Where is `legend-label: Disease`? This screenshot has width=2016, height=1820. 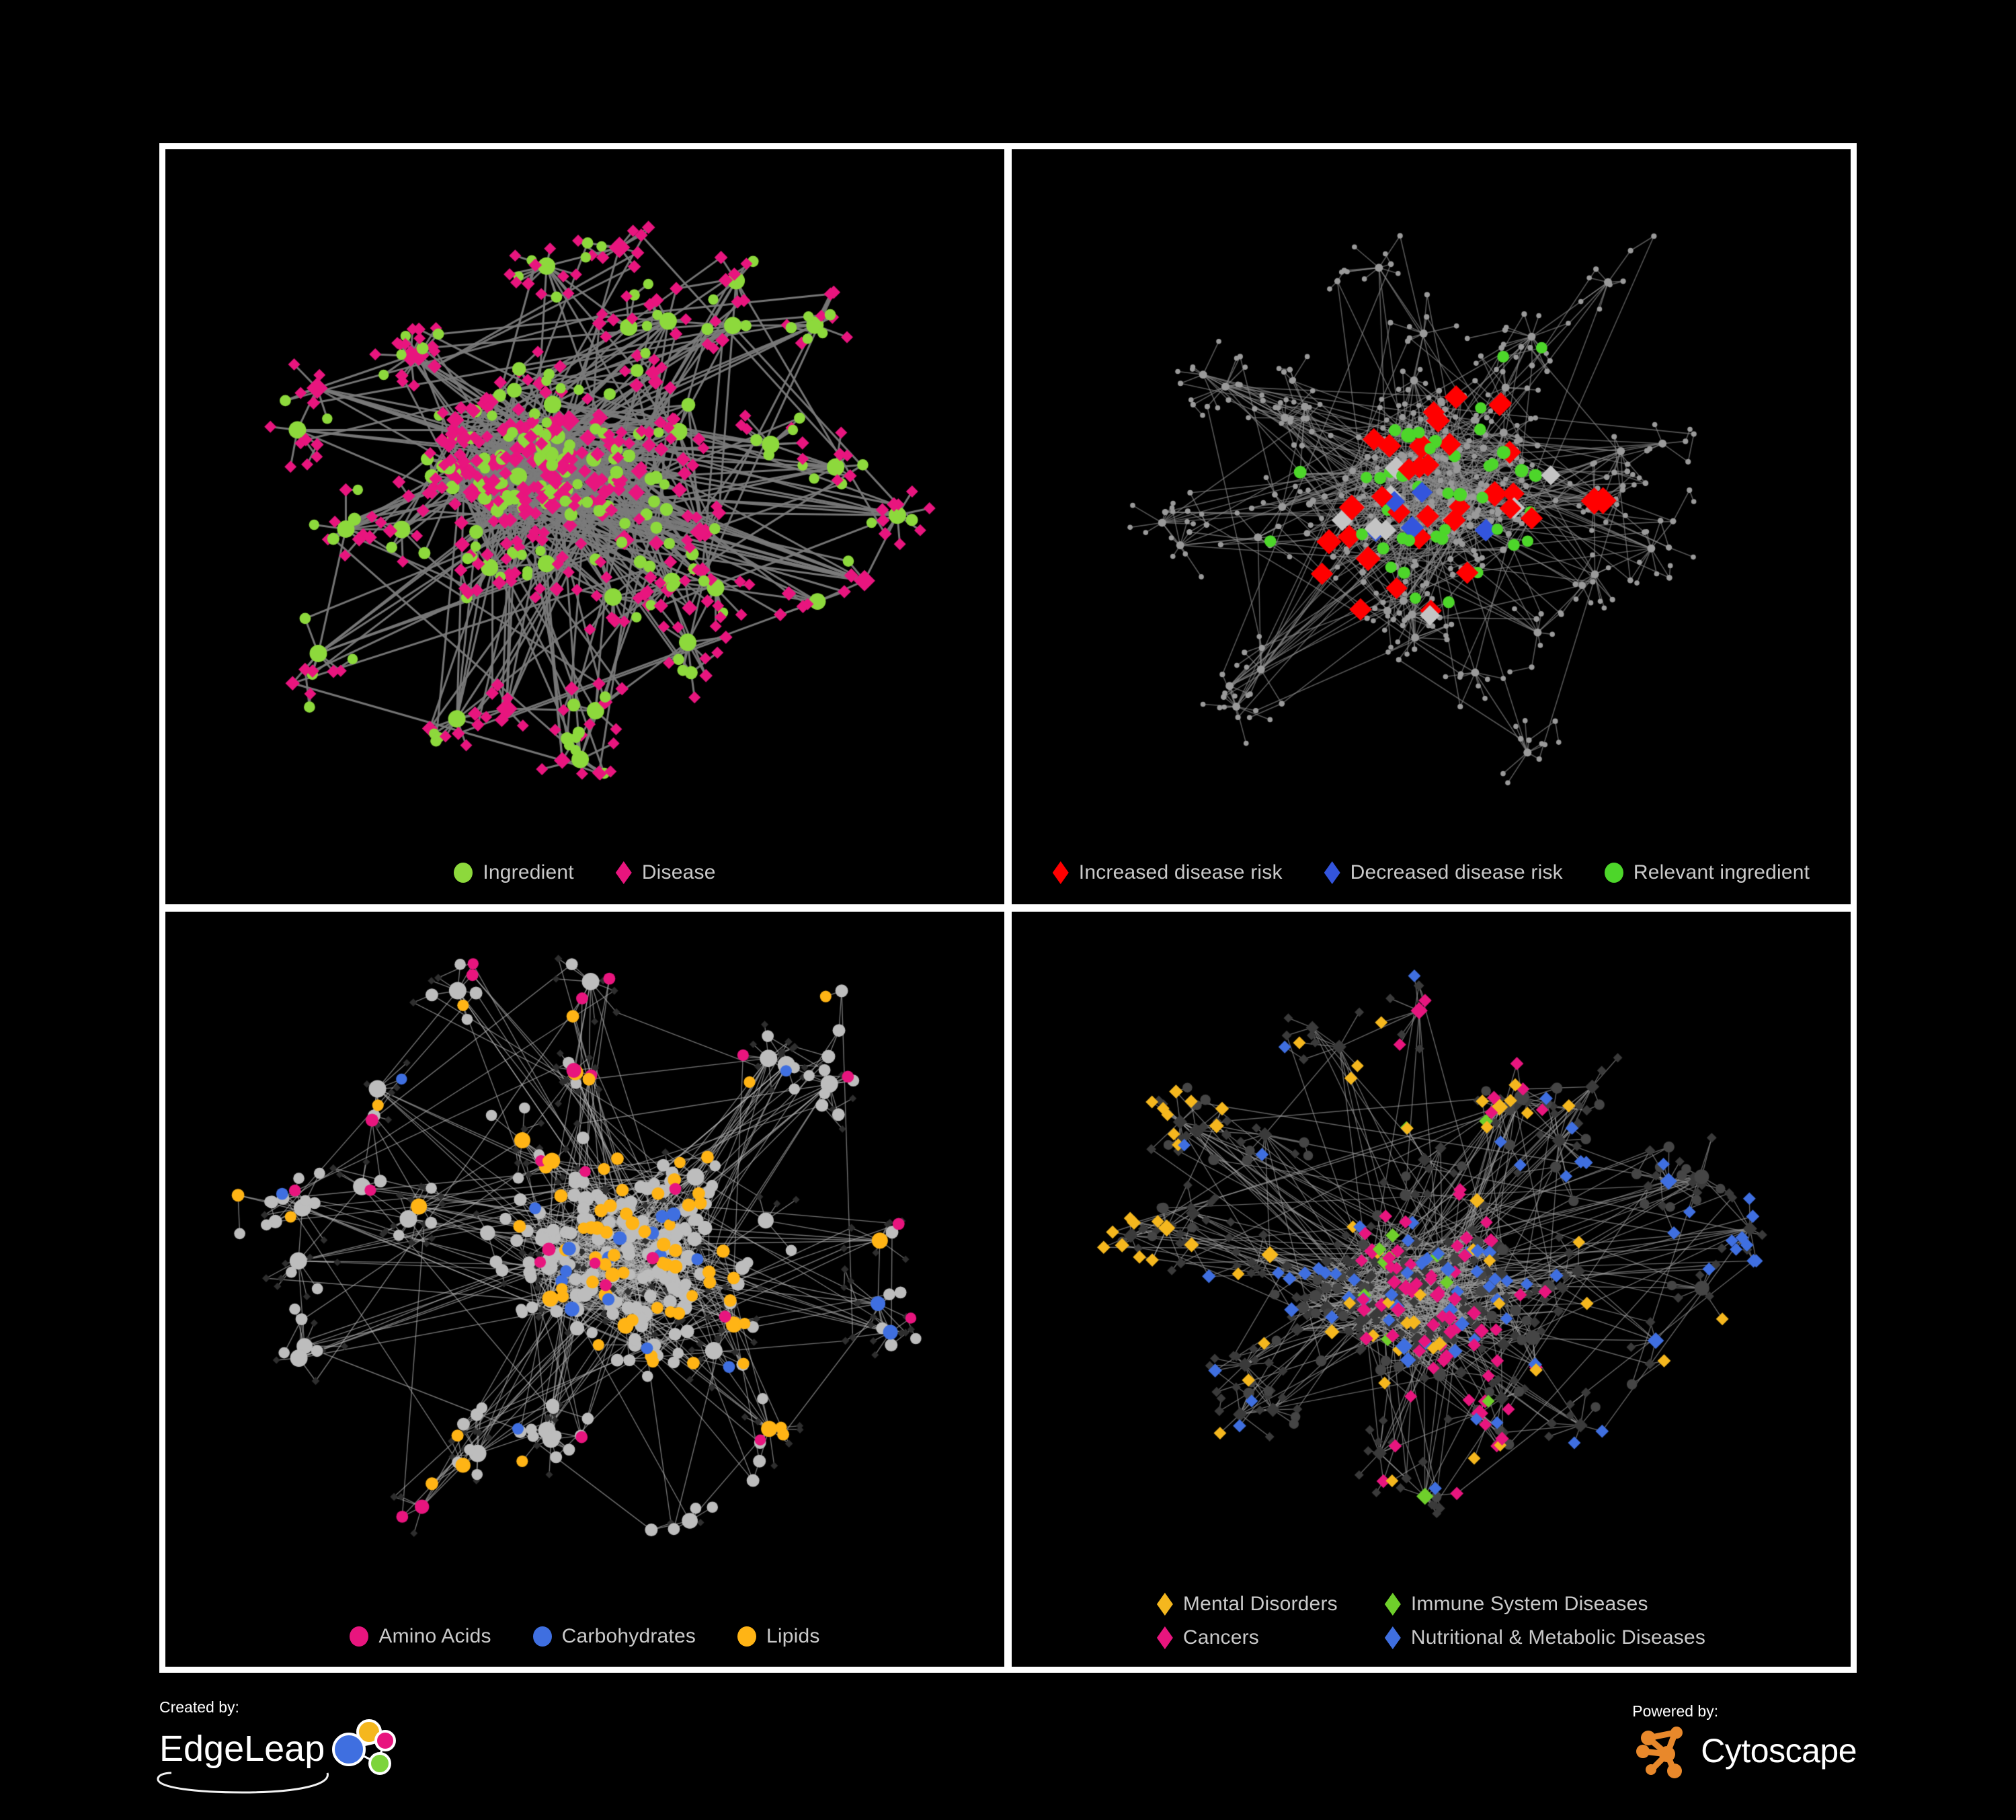
legend-label: Disease is located at coordinates (678, 872).